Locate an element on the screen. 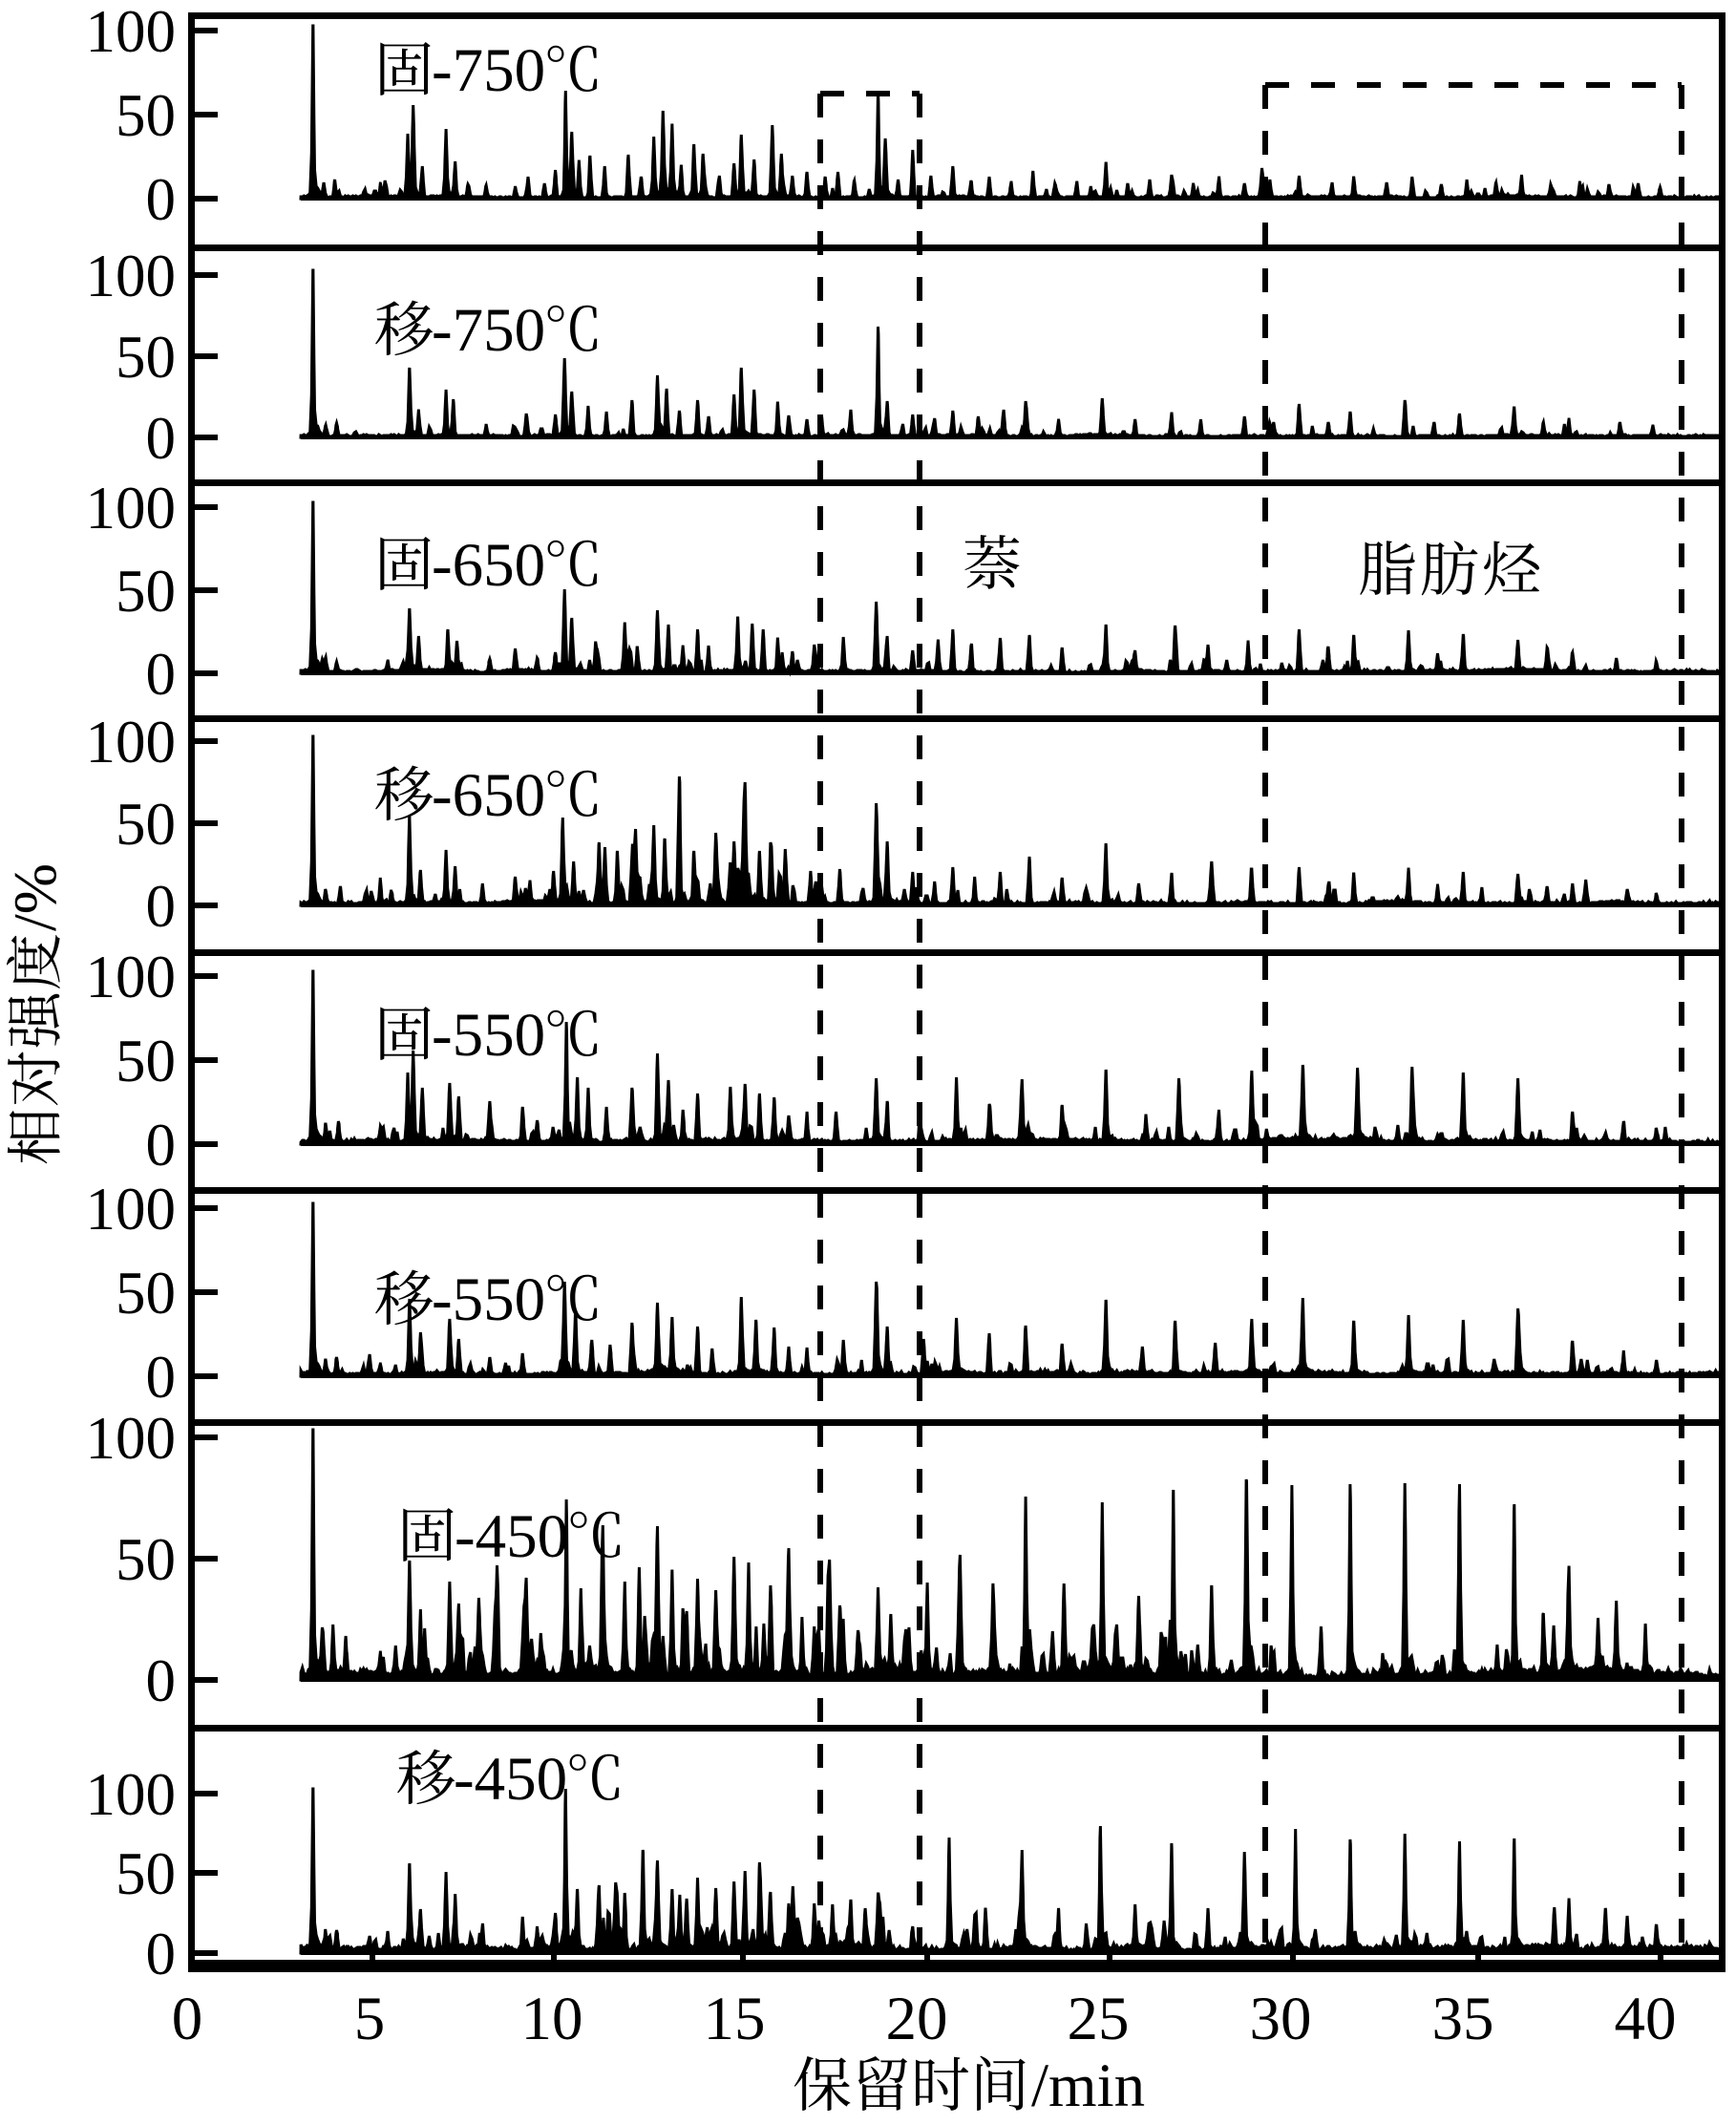 The image size is (1736, 2125). svg-text: 15 is located at coordinates (735, 2019).